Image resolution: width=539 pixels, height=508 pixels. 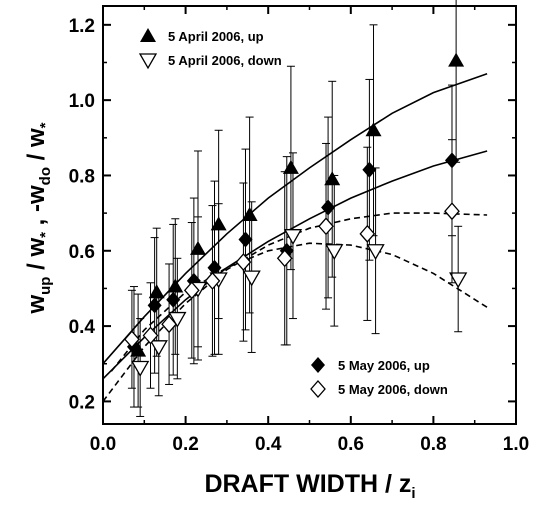 I want to click on y-tick-label: 1.0, so click(x=82, y=101).